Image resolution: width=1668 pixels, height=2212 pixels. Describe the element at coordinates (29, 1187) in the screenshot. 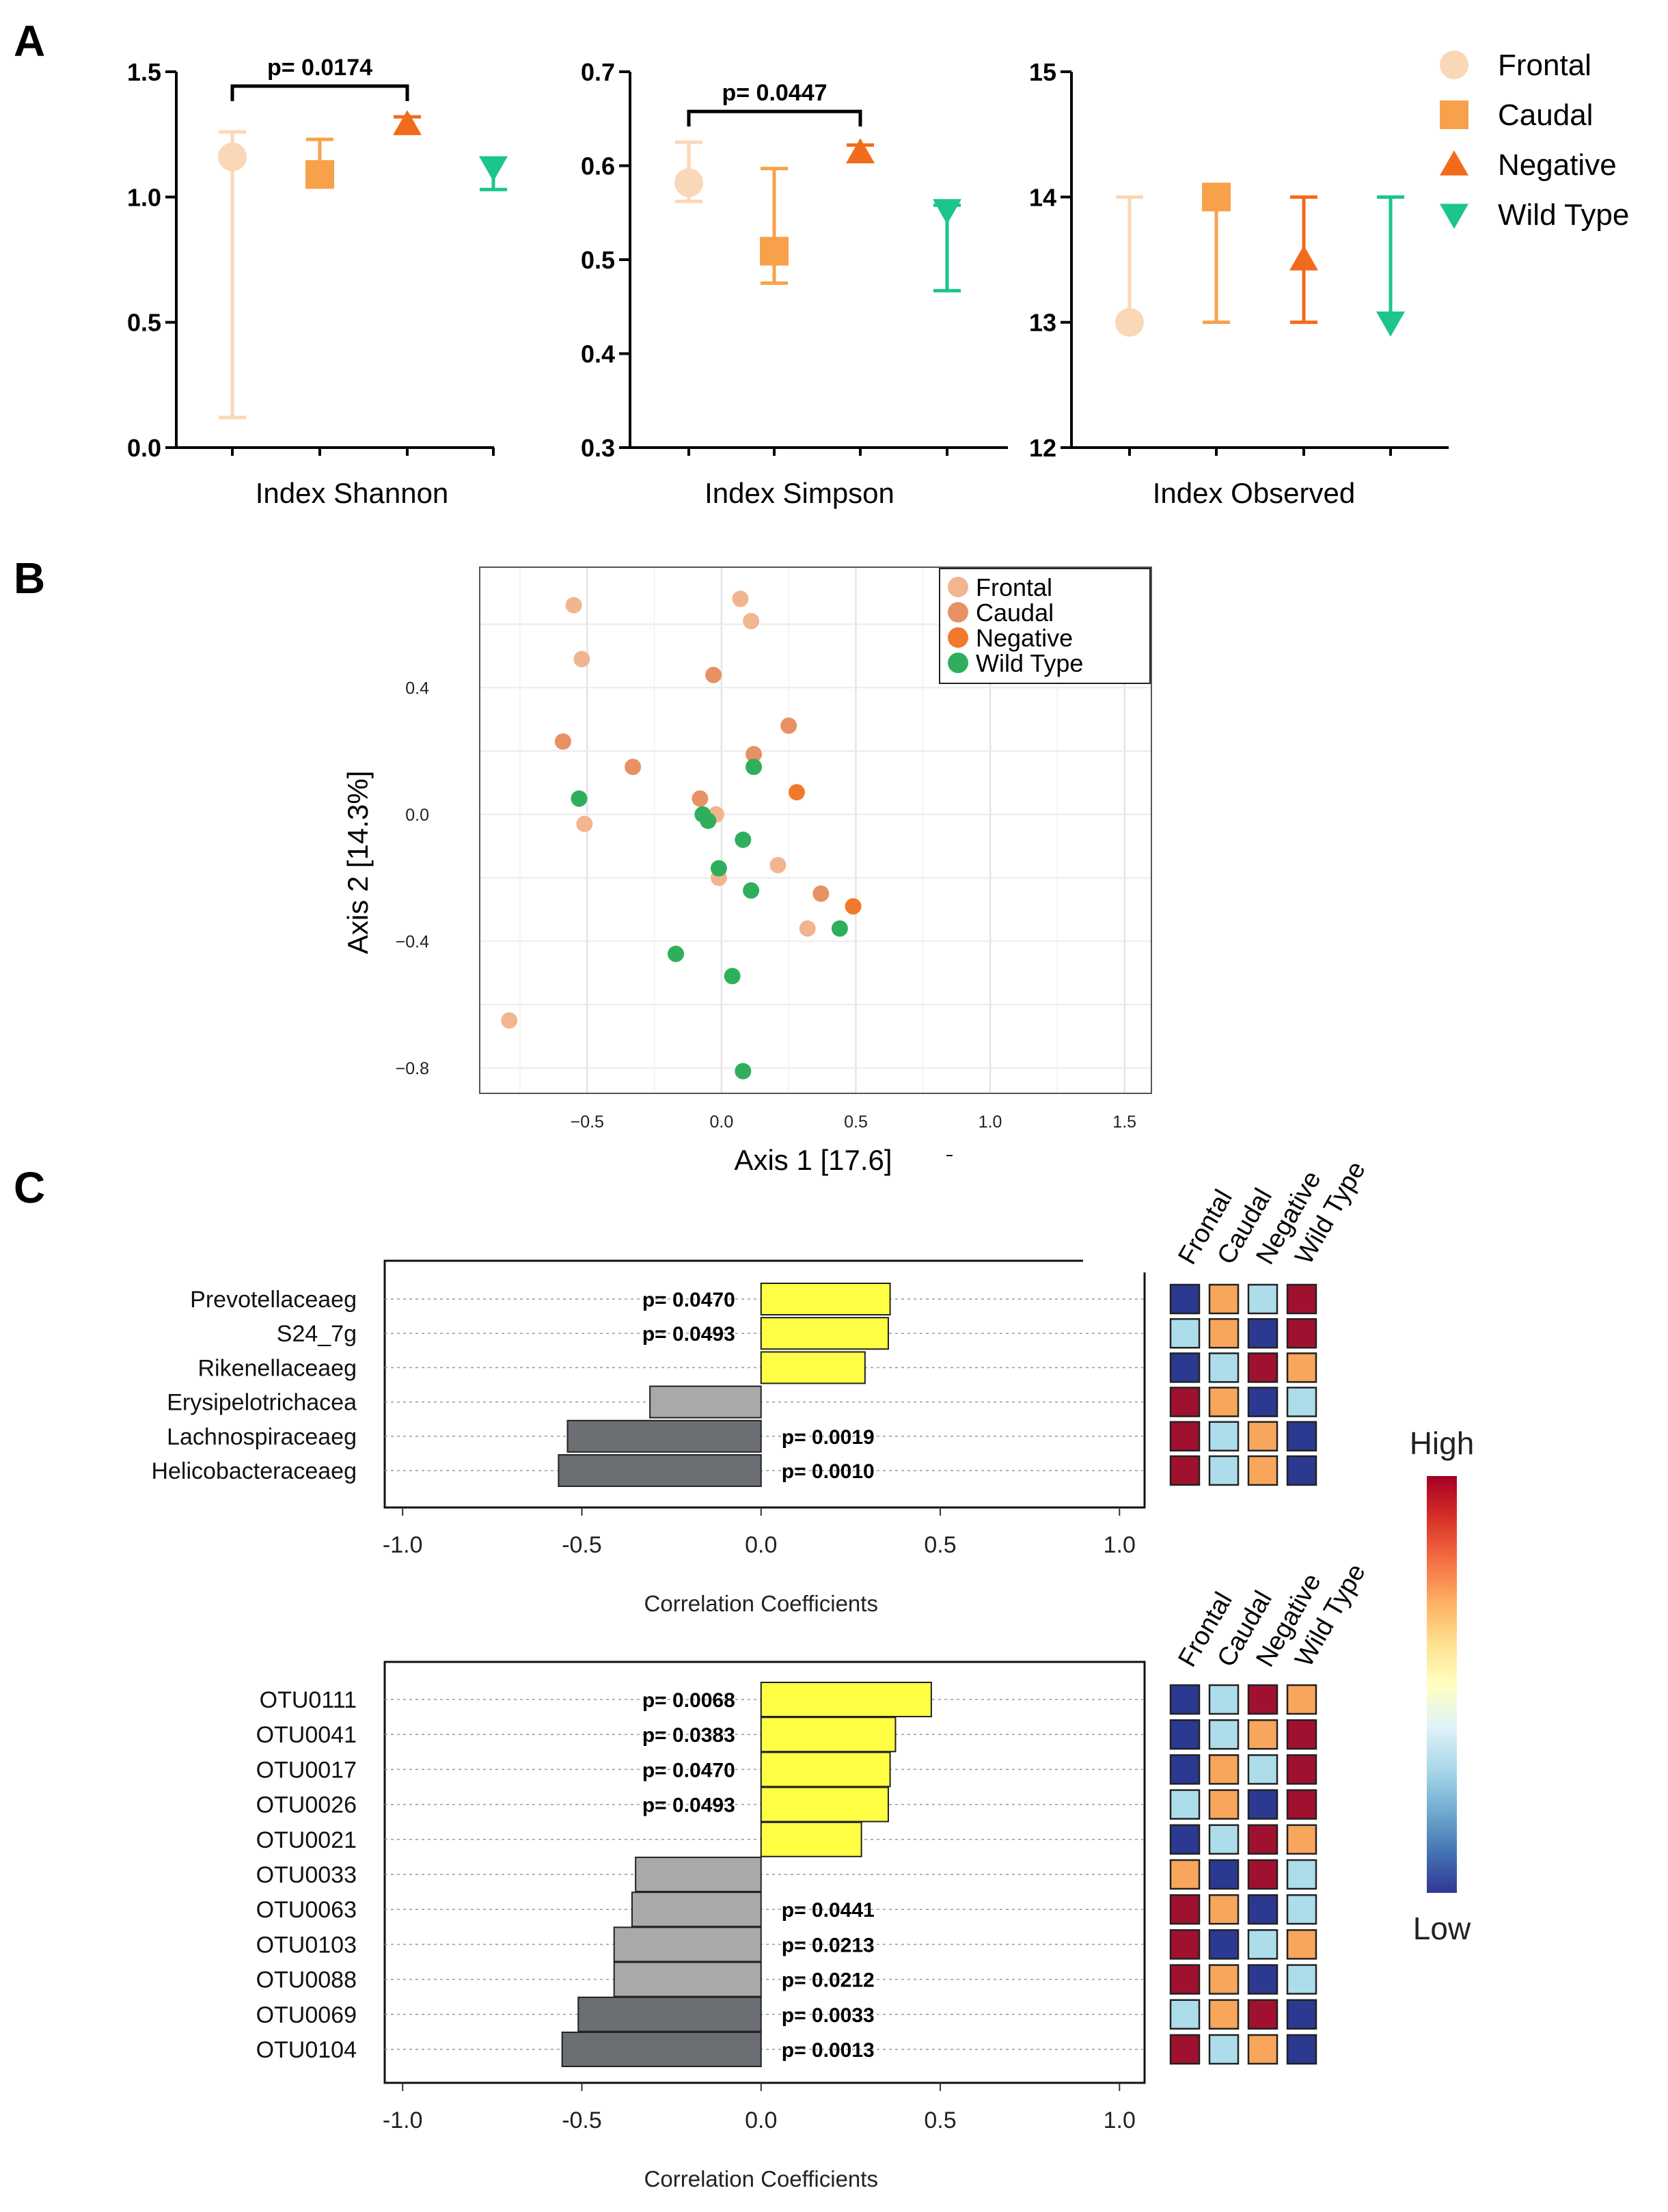

I see `panel-label-c: C` at that location.